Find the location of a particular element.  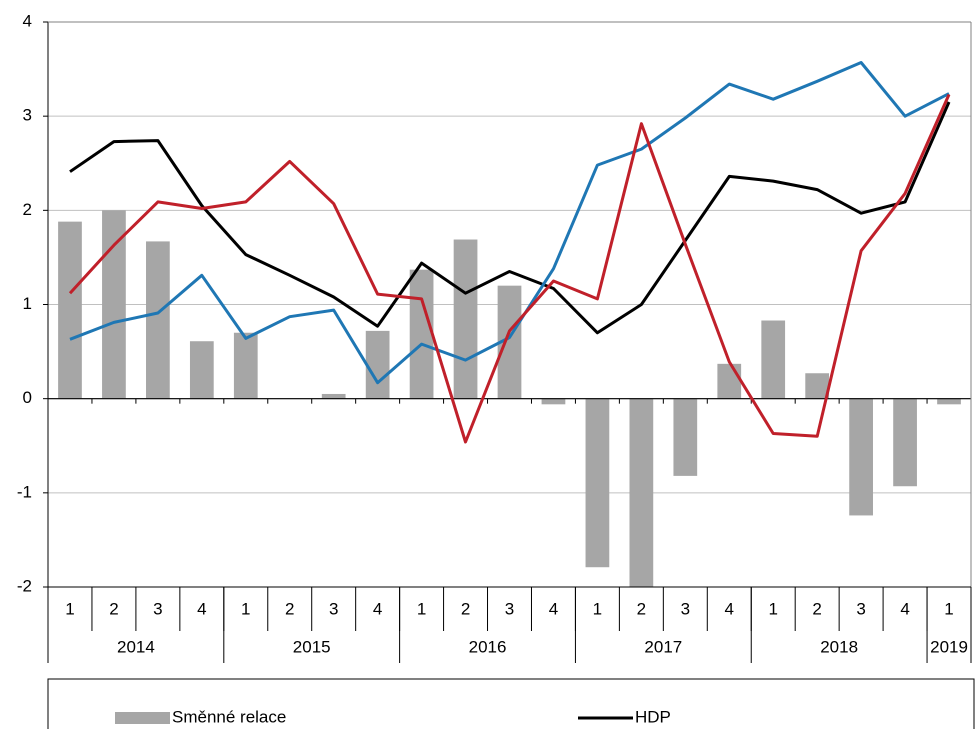

y-tick-label: 4 is located at coordinates (27, 20).